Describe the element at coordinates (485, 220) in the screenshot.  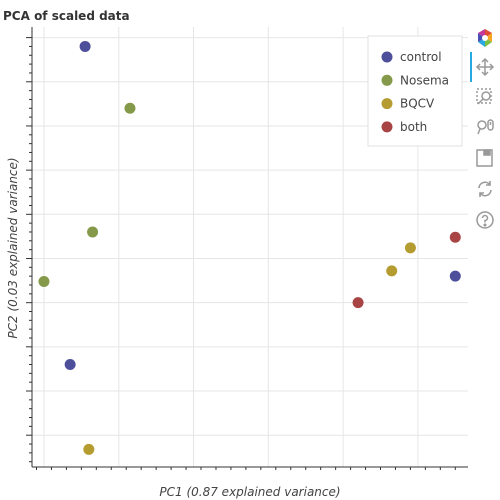
I see `help-icon` at that location.